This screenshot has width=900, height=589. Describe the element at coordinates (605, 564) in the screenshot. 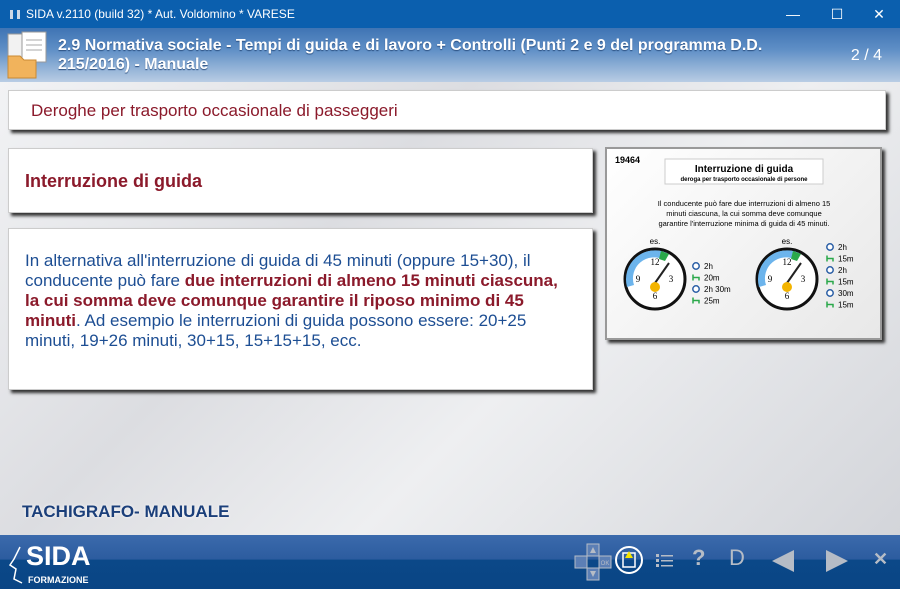

I see `ok-label: OK` at that location.